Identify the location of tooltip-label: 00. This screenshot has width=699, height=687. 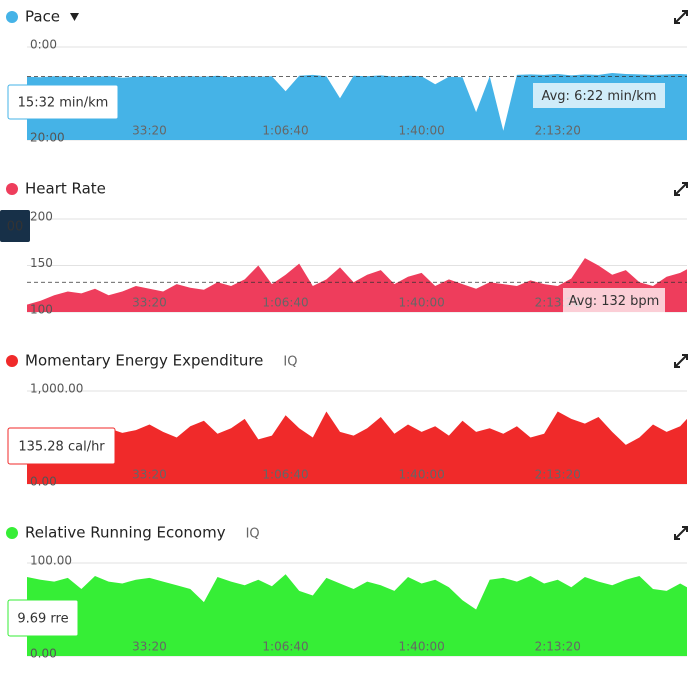
(15, 227).